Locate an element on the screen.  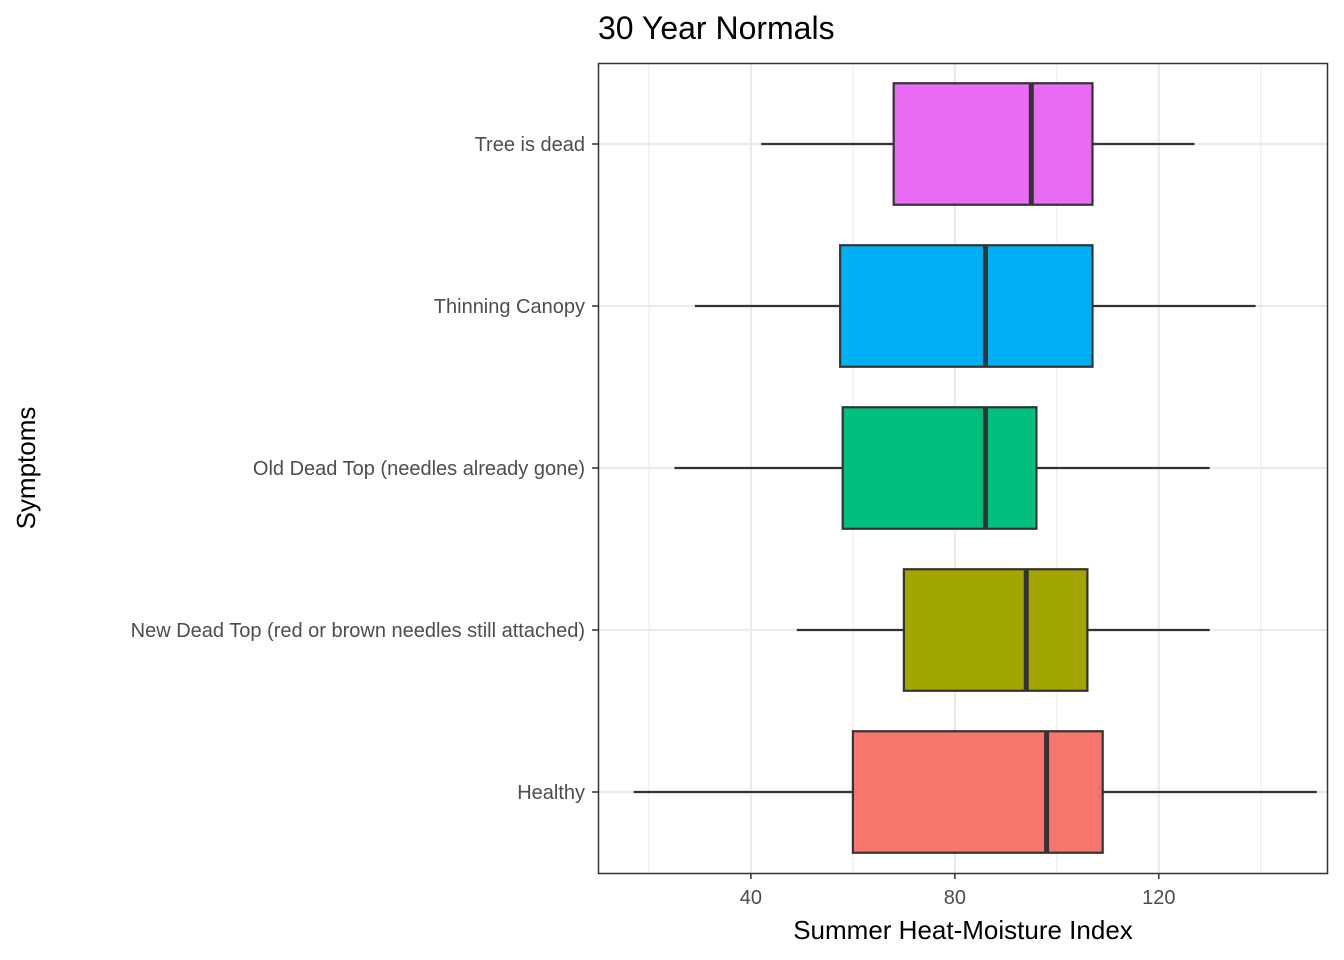
y-axis-title: Symptoms is located at coordinates (26, 468).